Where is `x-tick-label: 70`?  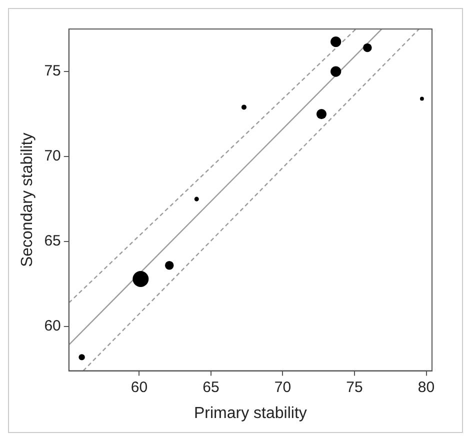
x-tick-label: 70 is located at coordinates (283, 387).